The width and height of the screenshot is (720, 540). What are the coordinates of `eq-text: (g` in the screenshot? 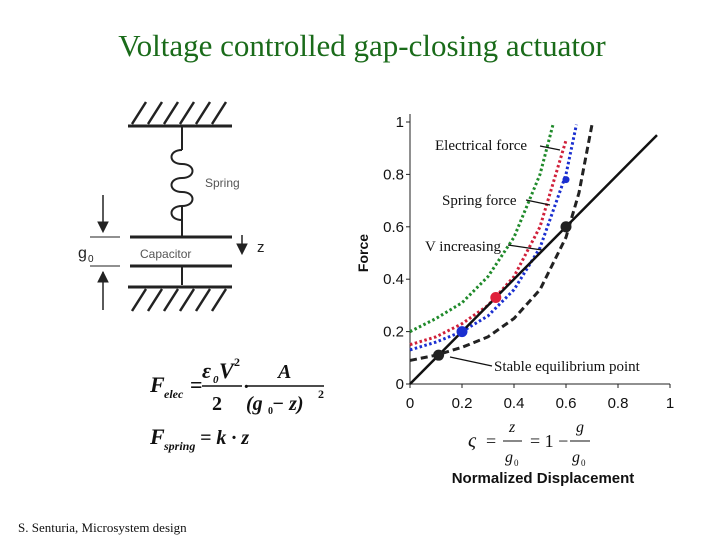 It's located at (254, 404).